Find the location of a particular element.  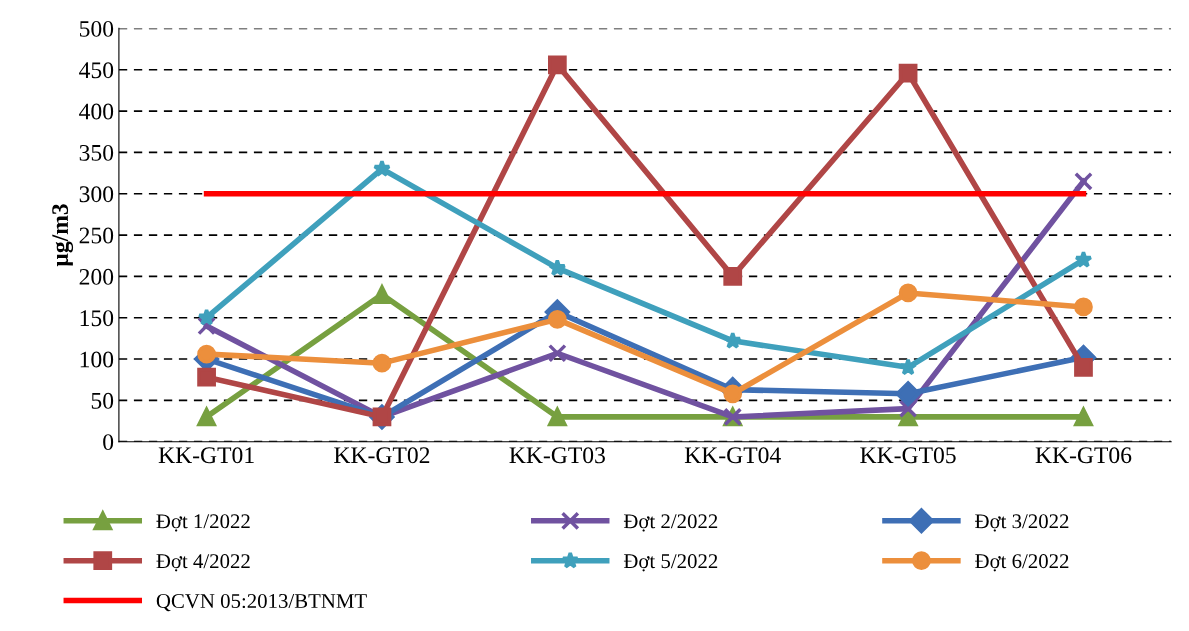

x-tick-label: KK-GT03 is located at coordinates (557, 455).